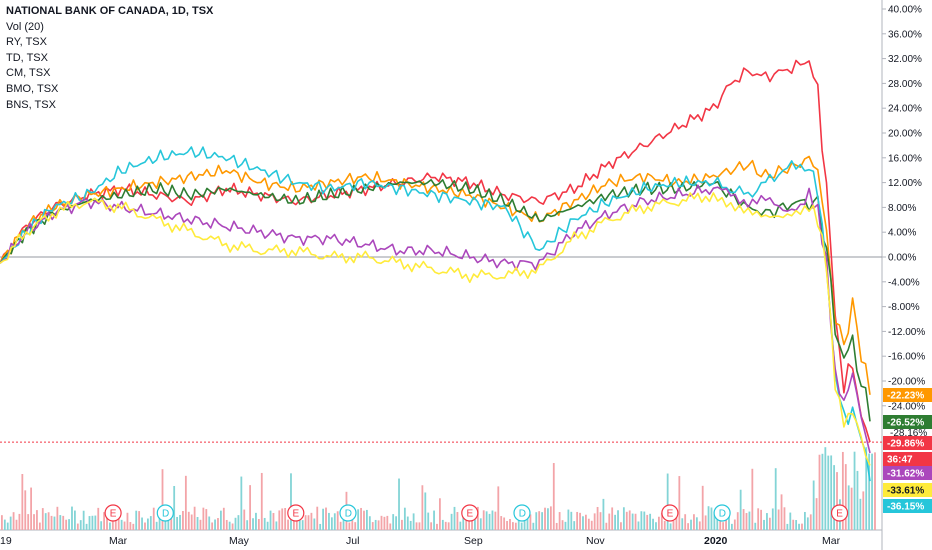 The width and height of the screenshot is (932, 550). What do you see at coordinates (32, 88) in the screenshot?
I see `legend-item-bmo: BMO, TSX` at bounding box center [32, 88].